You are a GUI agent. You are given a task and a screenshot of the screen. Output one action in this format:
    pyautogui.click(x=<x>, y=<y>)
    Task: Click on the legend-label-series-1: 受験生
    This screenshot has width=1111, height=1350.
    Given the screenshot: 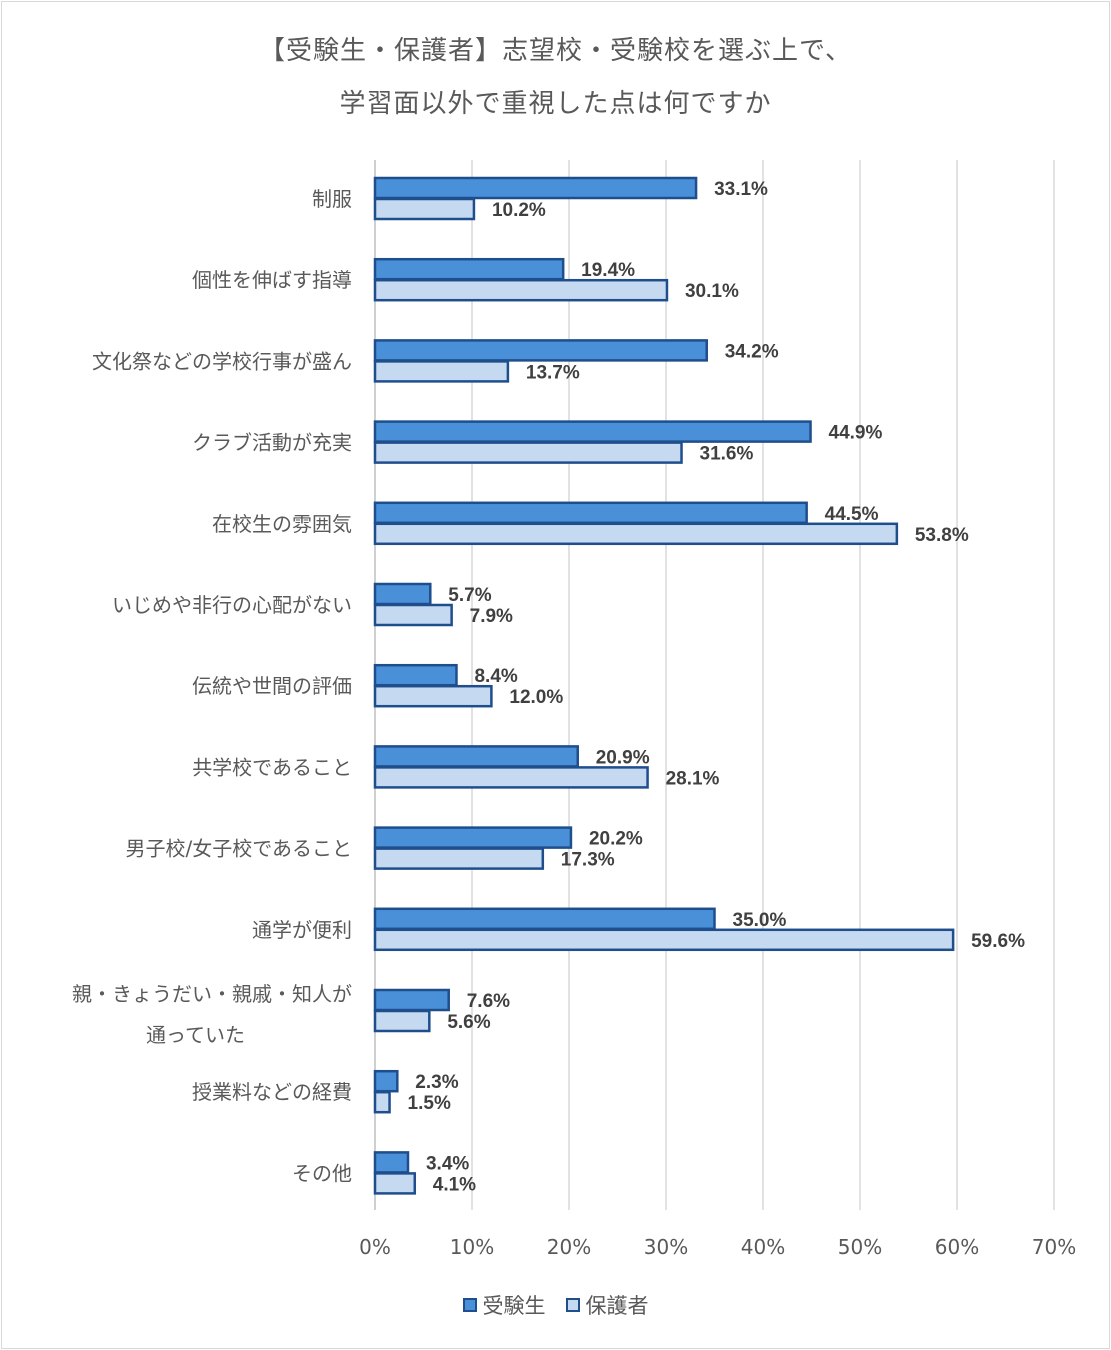 What is the action you would take?
    pyautogui.click(x=514, y=1306)
    